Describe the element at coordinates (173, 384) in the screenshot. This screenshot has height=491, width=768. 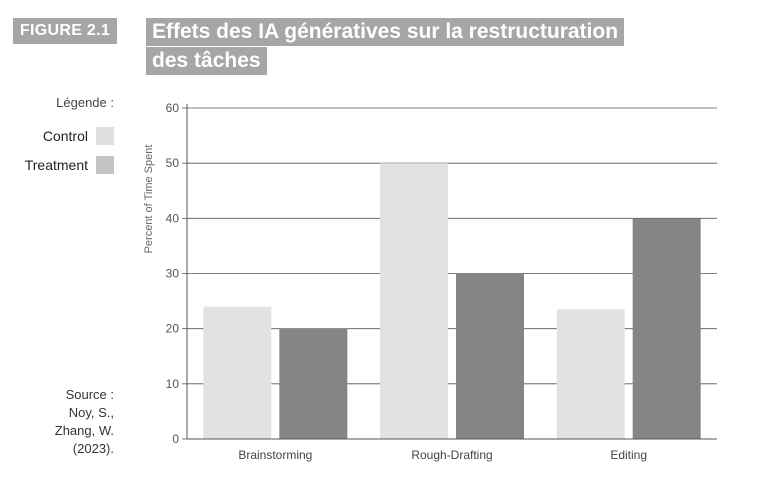
I see `y-tick-label: 10` at that location.